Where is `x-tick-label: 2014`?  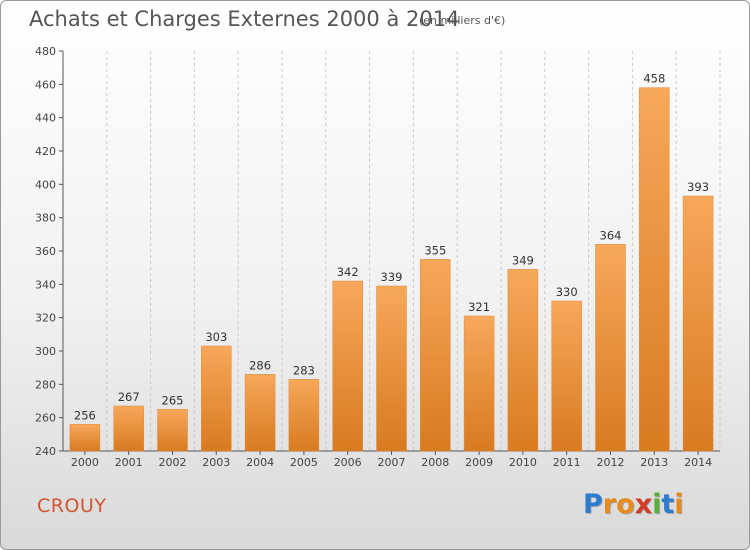
x-tick-label: 2014 is located at coordinates (698, 462).